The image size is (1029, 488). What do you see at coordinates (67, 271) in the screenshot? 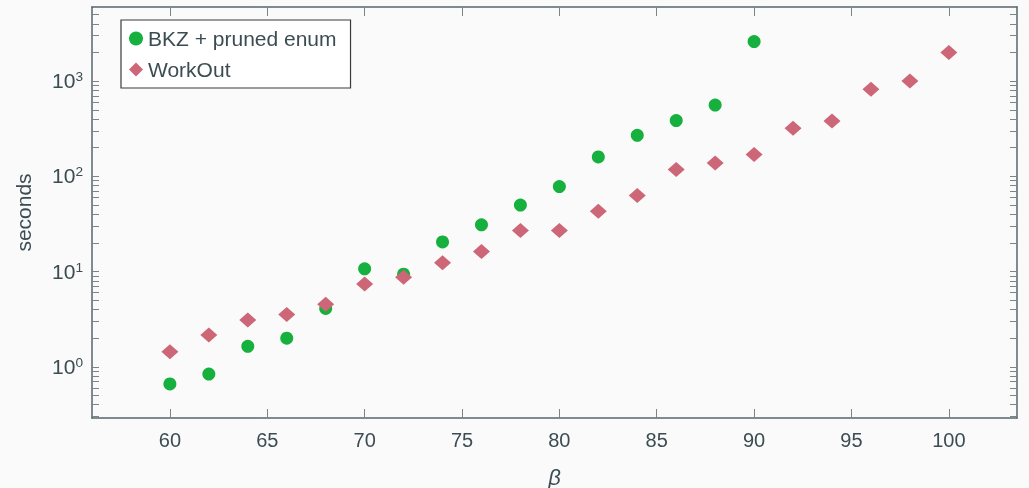
I see `y-tick-label: 10$^{1}$` at bounding box center [67, 271].